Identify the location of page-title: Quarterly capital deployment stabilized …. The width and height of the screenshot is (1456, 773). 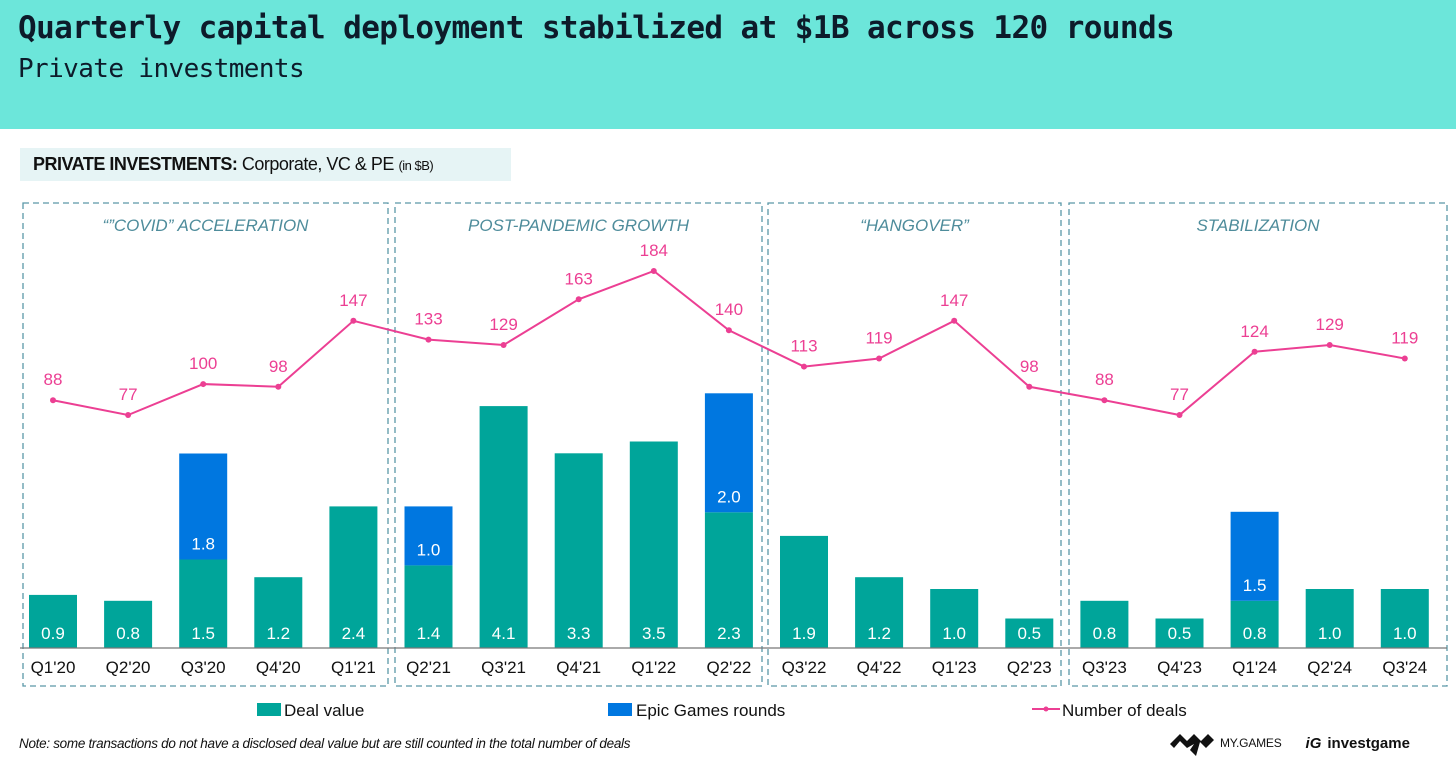
(596, 28).